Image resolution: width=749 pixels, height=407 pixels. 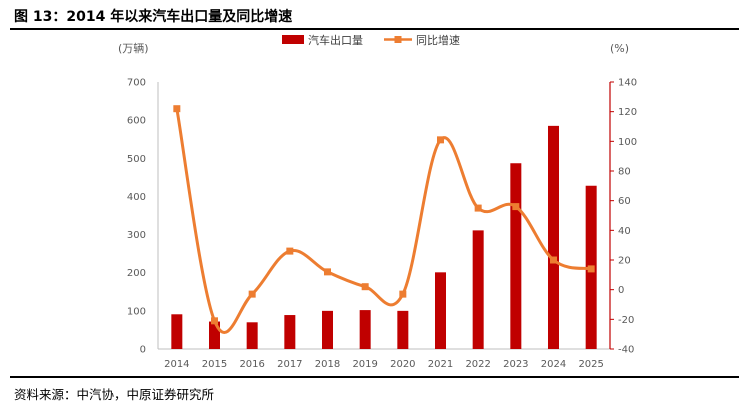 What do you see at coordinates (398, 39) in the screenshot?
I see `legend-line-marker` at bounding box center [398, 39].